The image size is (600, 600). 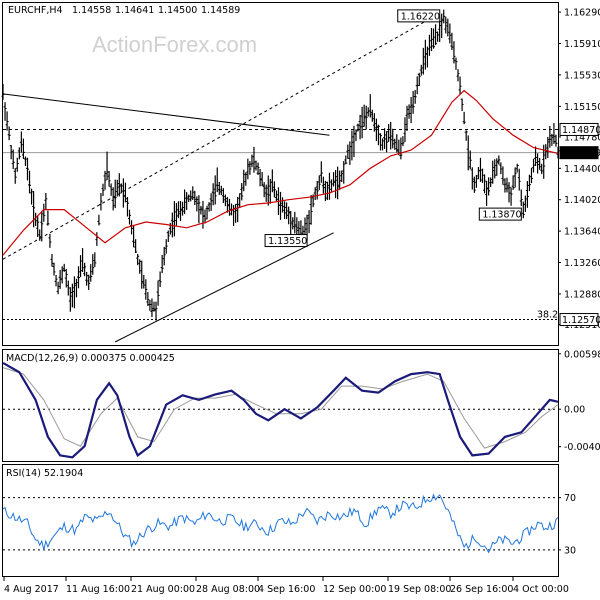 I want to click on price-callout-label: 1.13870, so click(x=501, y=215).